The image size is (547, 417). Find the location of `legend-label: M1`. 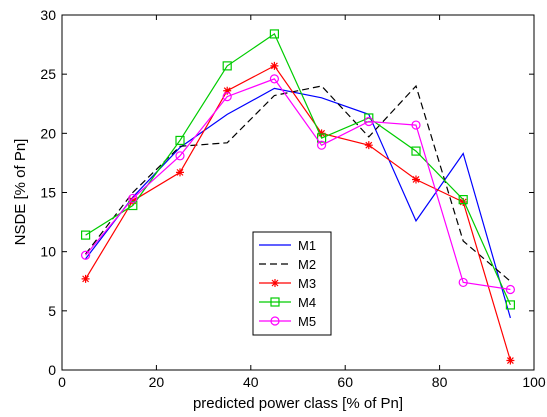

legend-label: M1 is located at coordinates (307, 245).